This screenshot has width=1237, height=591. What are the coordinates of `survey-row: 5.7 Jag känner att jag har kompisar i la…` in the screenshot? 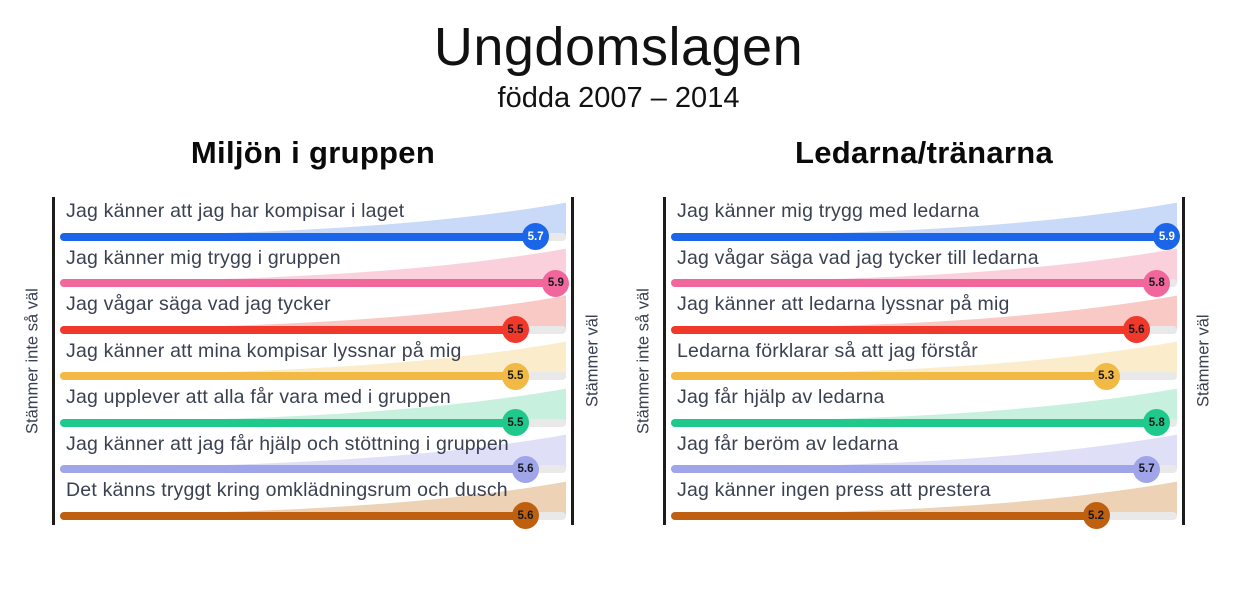 It's located at (313, 224).